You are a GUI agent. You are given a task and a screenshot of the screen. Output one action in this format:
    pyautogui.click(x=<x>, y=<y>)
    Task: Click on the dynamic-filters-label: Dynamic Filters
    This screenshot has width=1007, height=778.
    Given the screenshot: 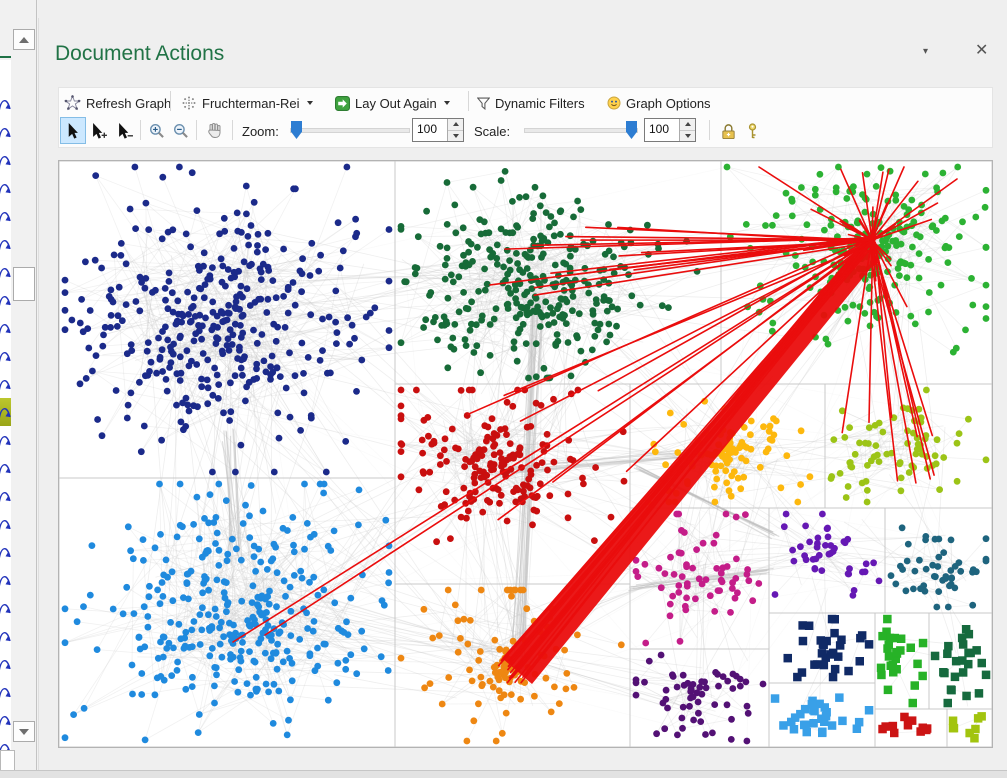 What is the action you would take?
    pyautogui.click(x=540, y=103)
    